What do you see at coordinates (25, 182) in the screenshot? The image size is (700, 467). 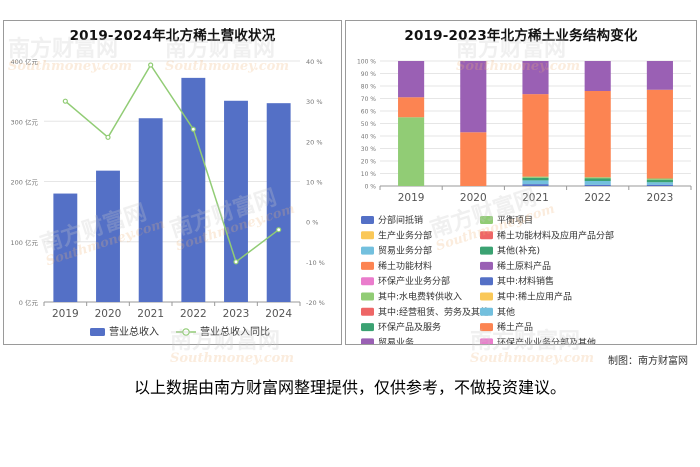 I see `y-left-tick-label: 200 亿元` at bounding box center [25, 182].